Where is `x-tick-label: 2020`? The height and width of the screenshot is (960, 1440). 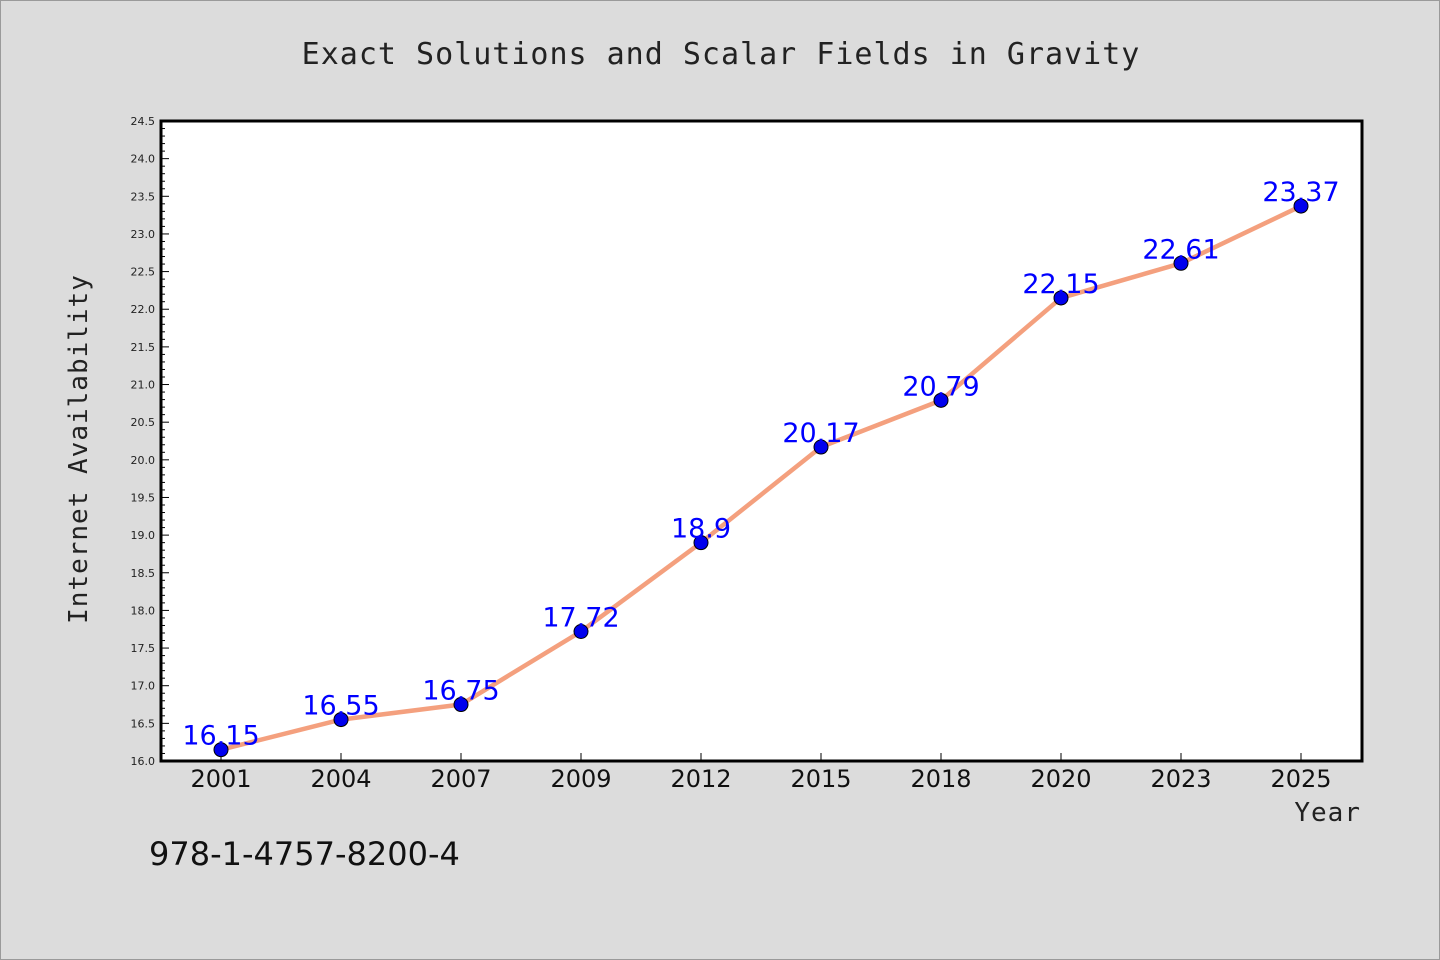 x-tick-label: 2020 is located at coordinates (1060, 779).